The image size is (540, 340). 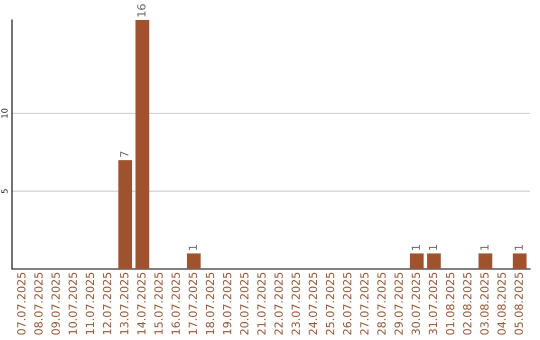 What do you see at coordinates (107, 303) in the screenshot?
I see `x-tick-label: 12.07.2025` at bounding box center [107, 303].